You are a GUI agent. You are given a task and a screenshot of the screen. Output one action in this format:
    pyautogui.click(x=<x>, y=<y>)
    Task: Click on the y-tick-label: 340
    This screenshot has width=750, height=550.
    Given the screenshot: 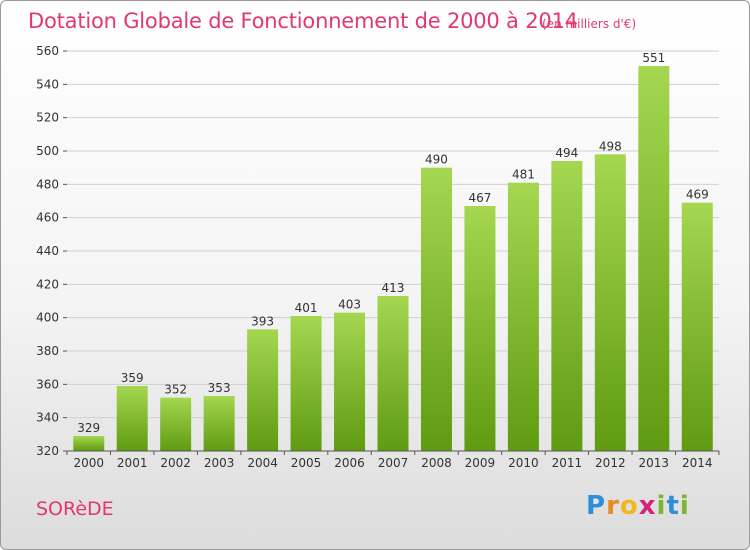 What is the action you would take?
    pyautogui.click(x=47, y=418)
    